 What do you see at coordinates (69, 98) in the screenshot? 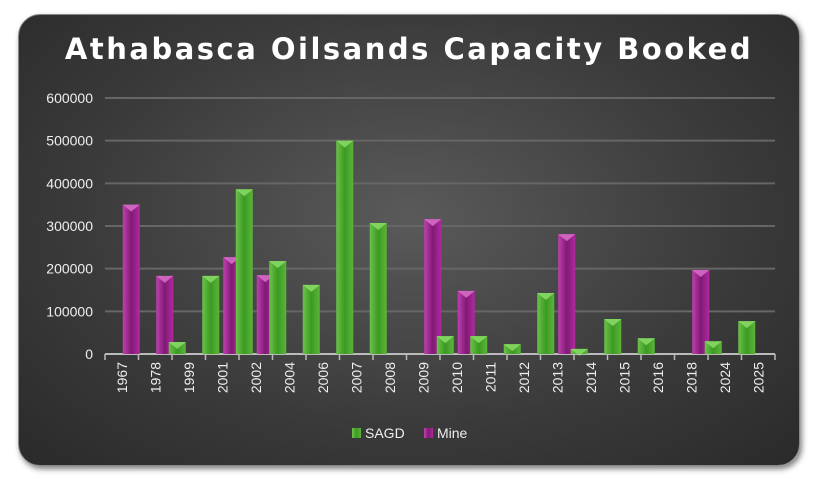
I see `y-tick-label: 600000` at bounding box center [69, 98].